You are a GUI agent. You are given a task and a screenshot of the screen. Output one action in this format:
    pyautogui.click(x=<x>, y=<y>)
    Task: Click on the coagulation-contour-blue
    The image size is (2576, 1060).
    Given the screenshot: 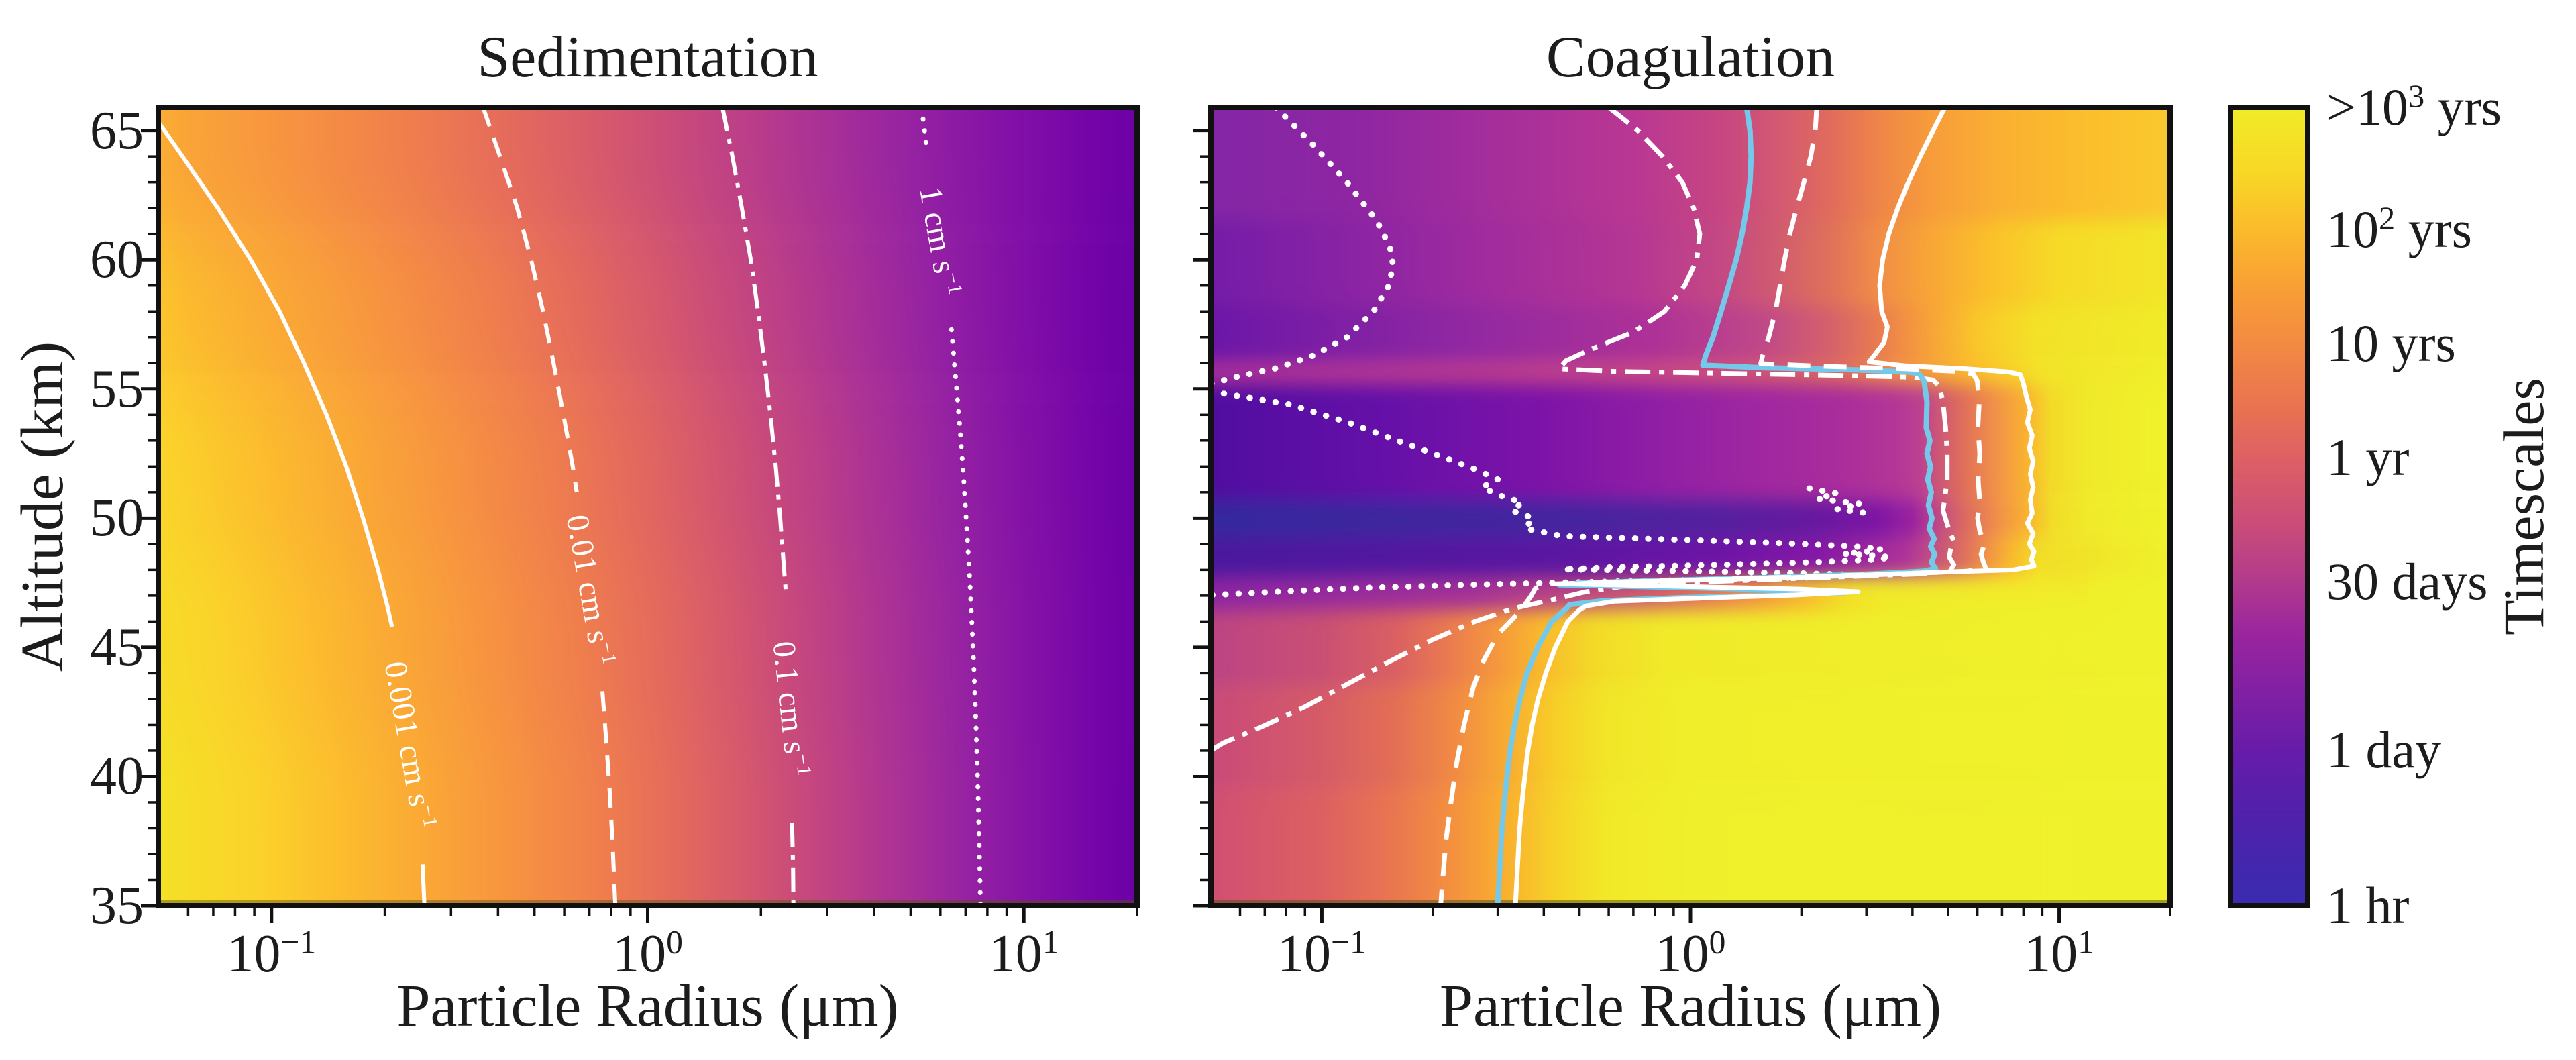 What is the action you would take?
    pyautogui.click(x=1717, y=506)
    